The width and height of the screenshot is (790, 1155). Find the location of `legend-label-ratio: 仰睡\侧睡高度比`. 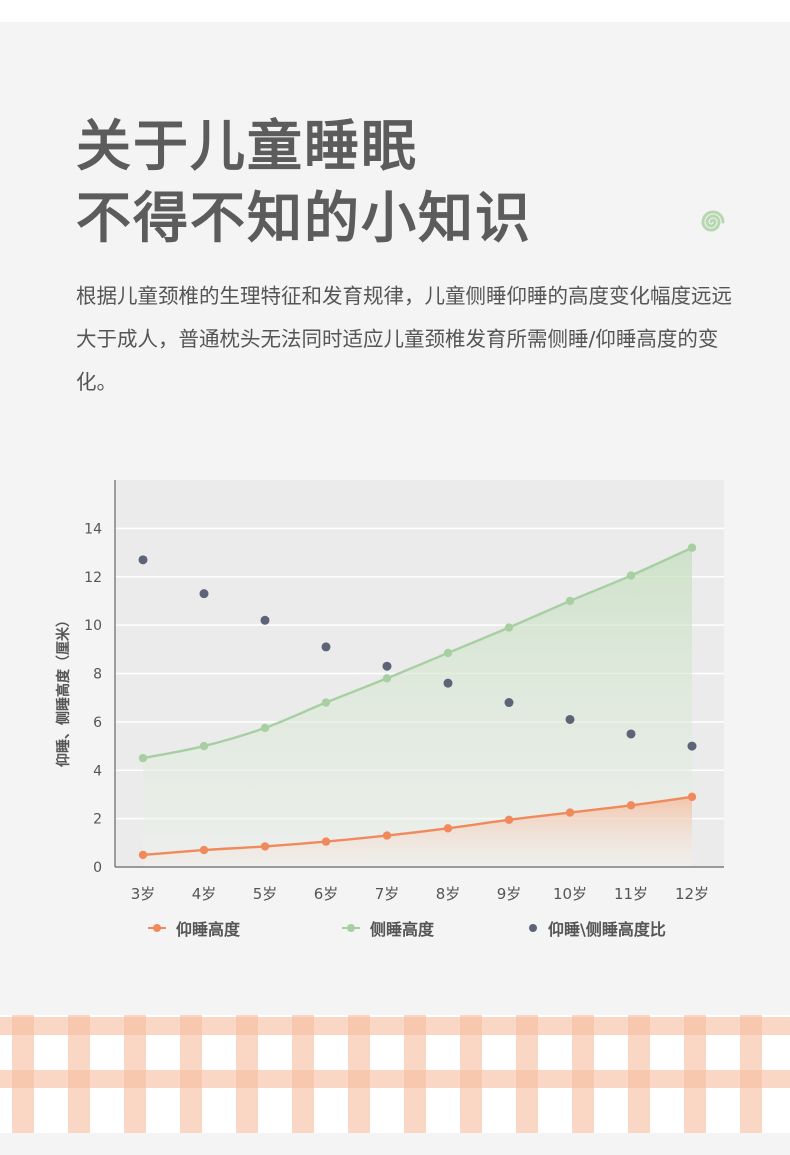

legend-label-ratio: 仰睡\侧睡高度比 is located at coordinates (607, 929).